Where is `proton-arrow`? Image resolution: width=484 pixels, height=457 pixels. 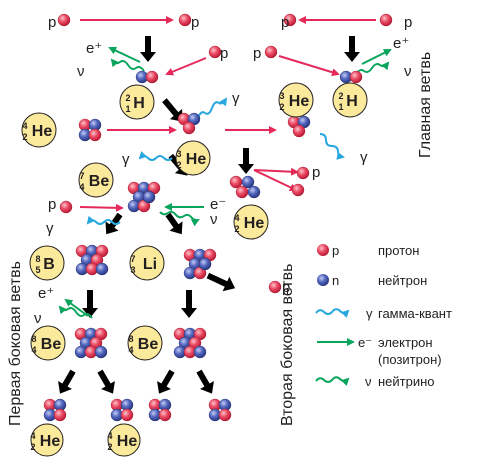 proton-arrow is located at coordinates (275, 180).